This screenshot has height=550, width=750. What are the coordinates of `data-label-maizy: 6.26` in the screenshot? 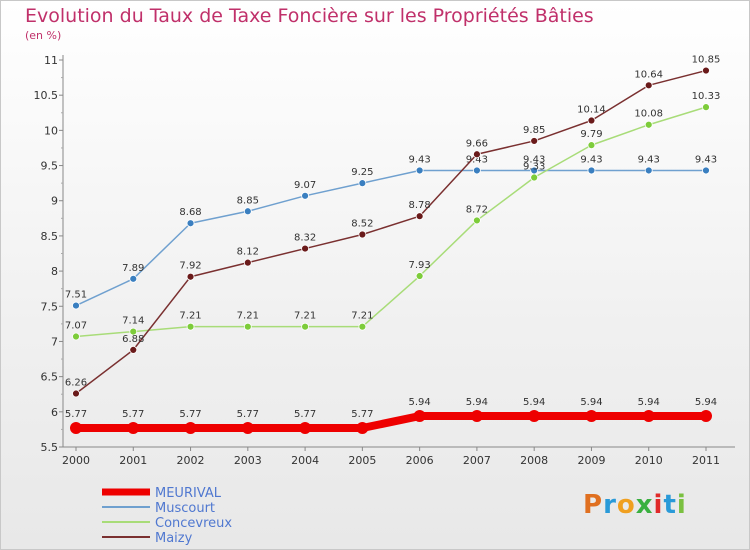 It's located at (76, 383).